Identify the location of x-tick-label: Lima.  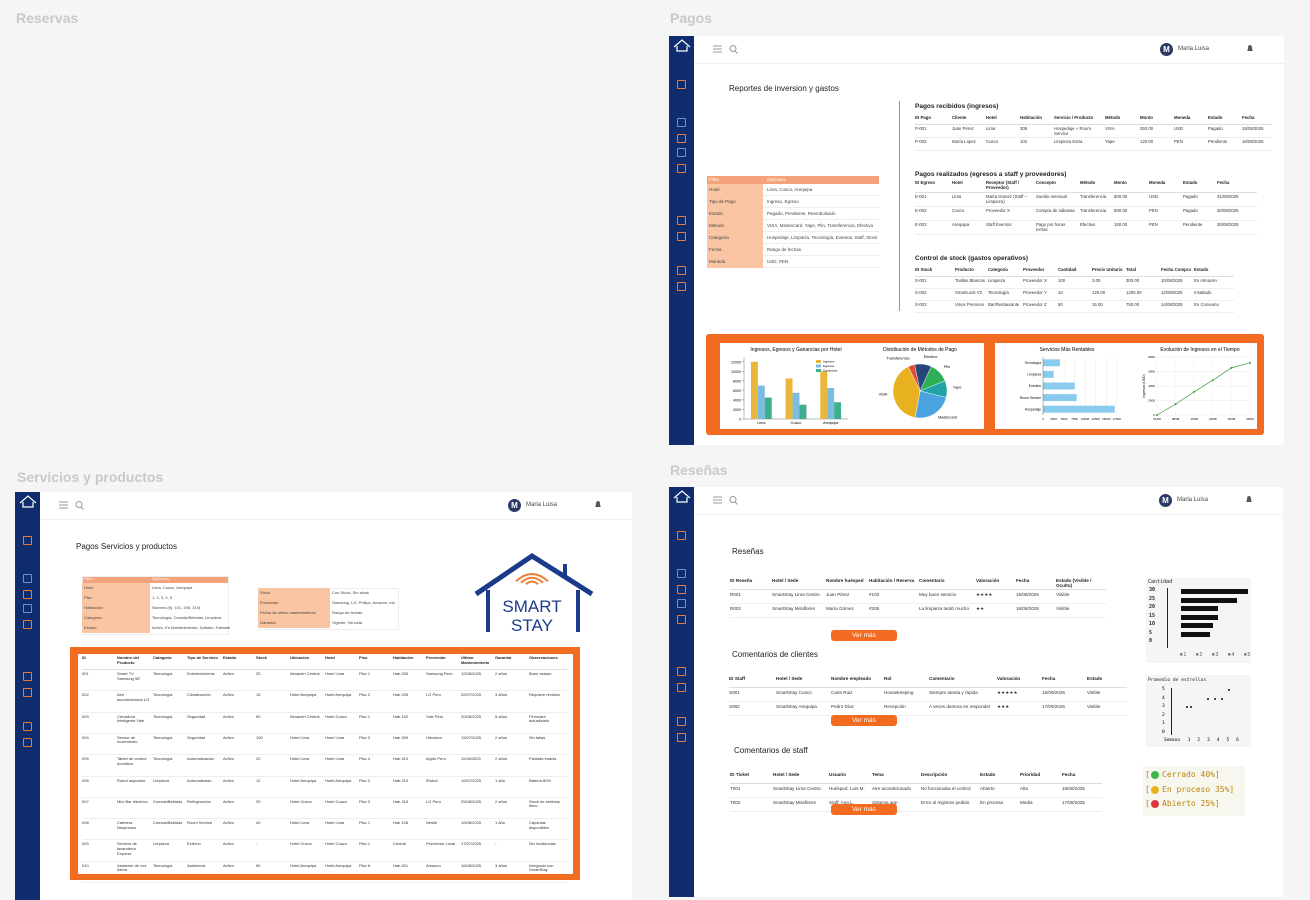
(761, 423).